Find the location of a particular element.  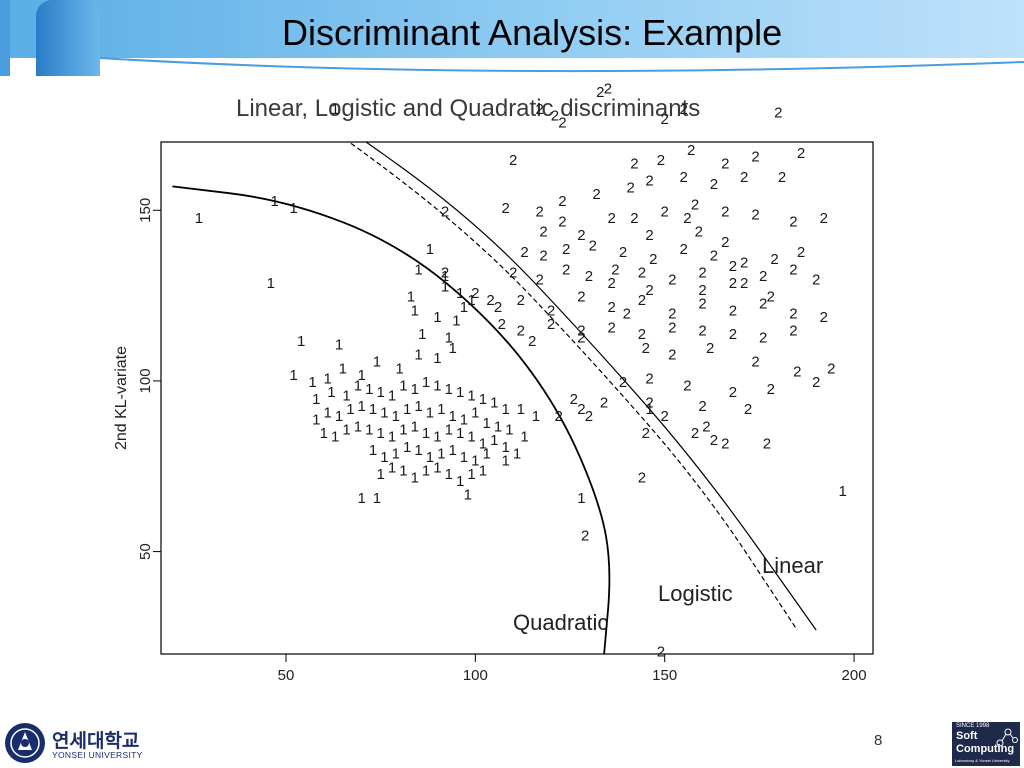

quadratic-boundary-label: Quadratic is located at coordinates (560, 622).